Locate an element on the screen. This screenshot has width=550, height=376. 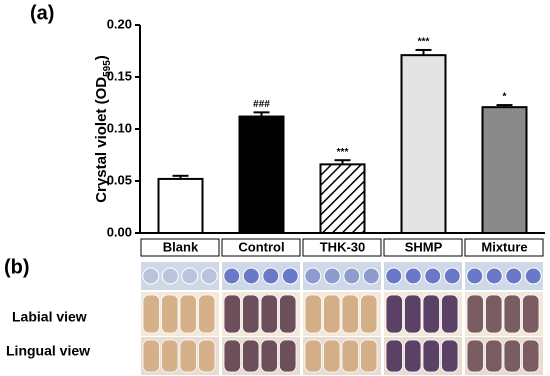
x-tick-label: Control is located at coordinates (261, 246).